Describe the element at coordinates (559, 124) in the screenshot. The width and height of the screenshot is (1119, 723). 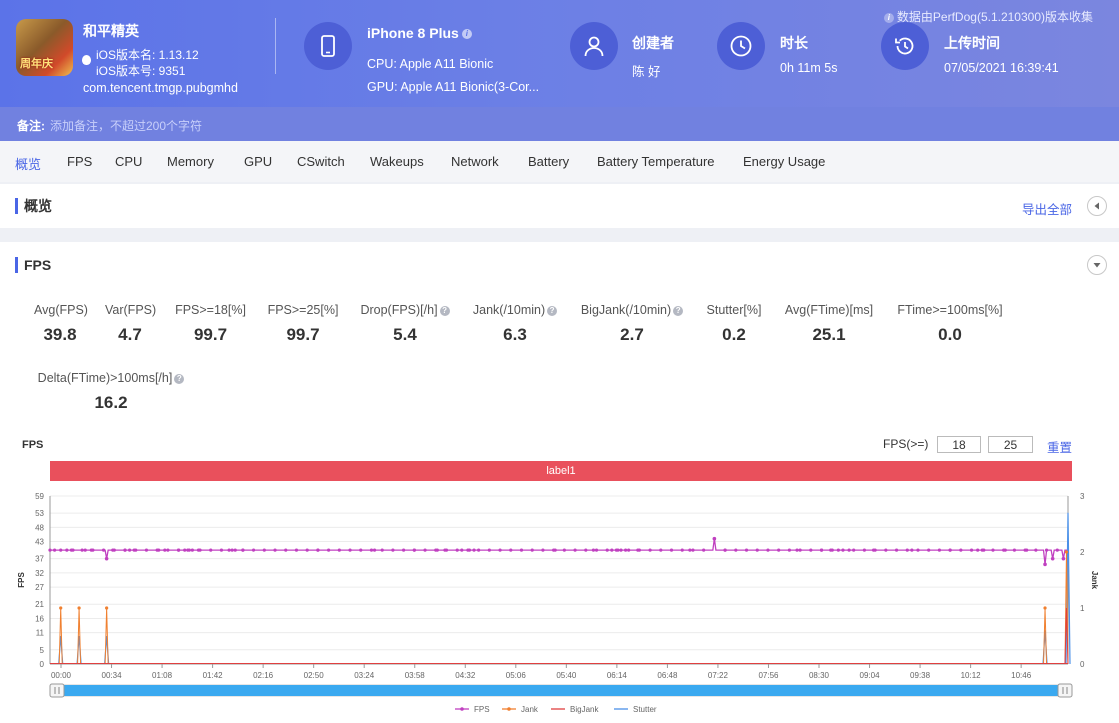
I see `remark-bar: 备注: 添加备注，不超过200个字符` at that location.